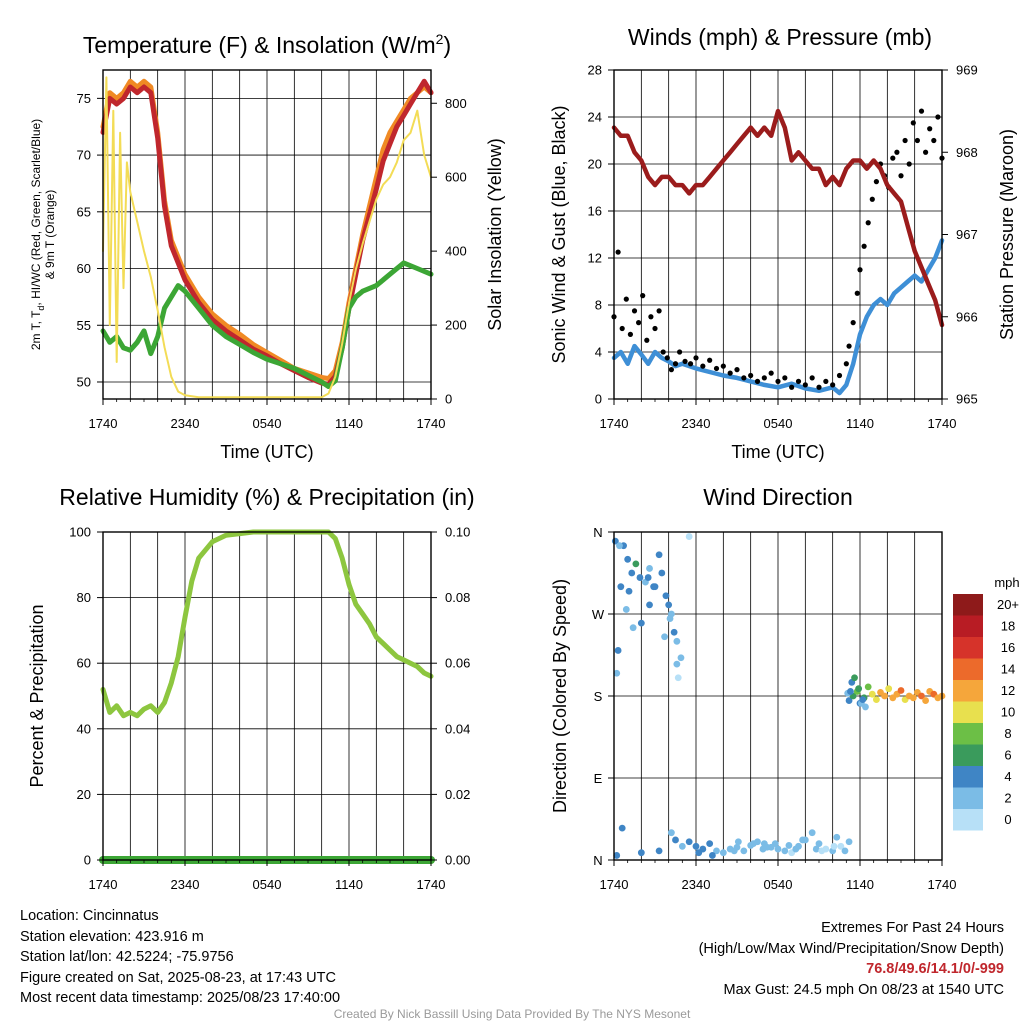 The image size is (1024, 1024). What do you see at coordinates (1008, 690) in the screenshot?
I see `legend-label: 12` at bounding box center [1008, 690].